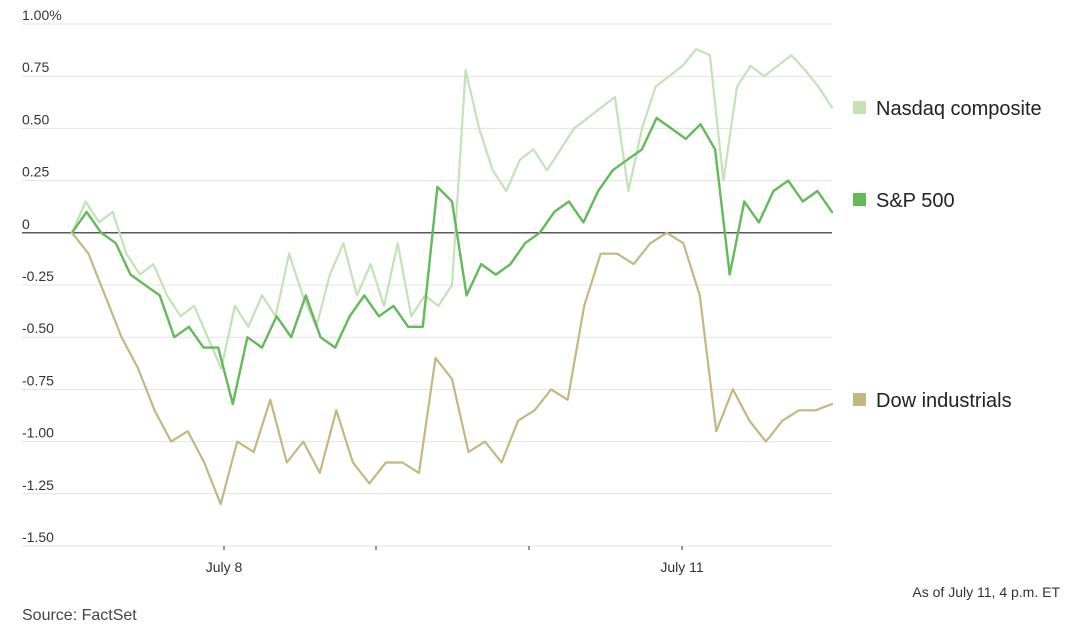 This screenshot has height=642, width=1078. What do you see at coordinates (947, 255) in the screenshot?
I see `legend: Nasdaq composite S&P 500 Dow industrials` at bounding box center [947, 255].